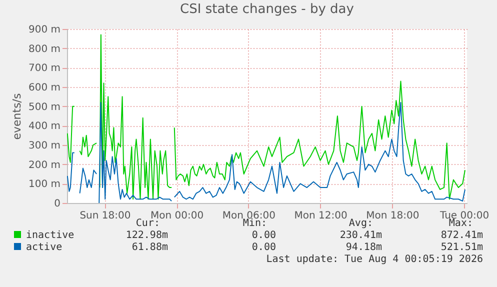 The width and height of the screenshot is (497, 287). What do you see at coordinates (44, 184) in the screenshot?
I see `y-tick-label: 100 m` at bounding box center [44, 184].